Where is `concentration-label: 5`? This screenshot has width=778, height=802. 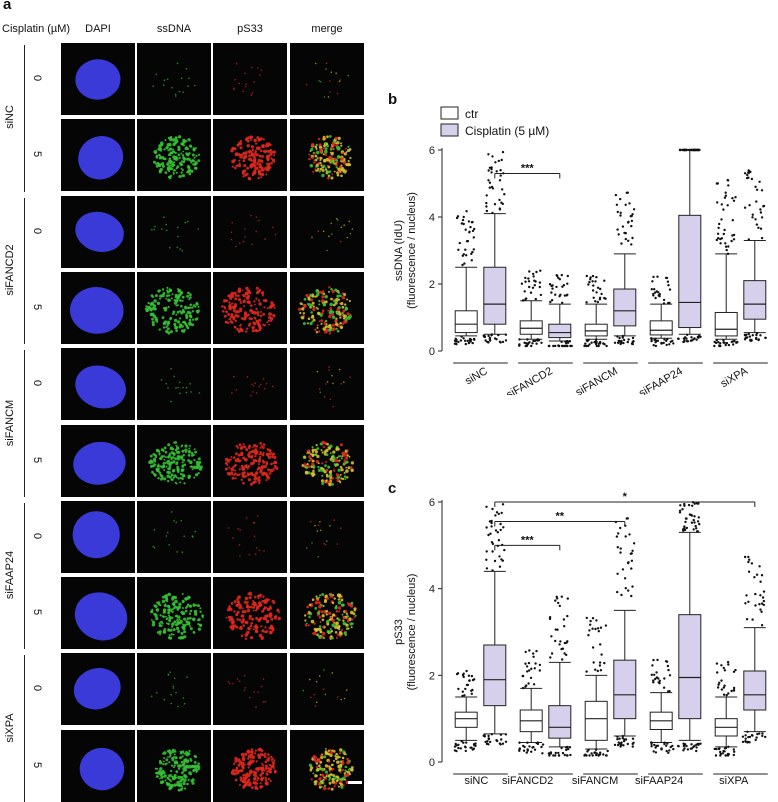
concentration-label: 5 is located at coordinates (37, 306).